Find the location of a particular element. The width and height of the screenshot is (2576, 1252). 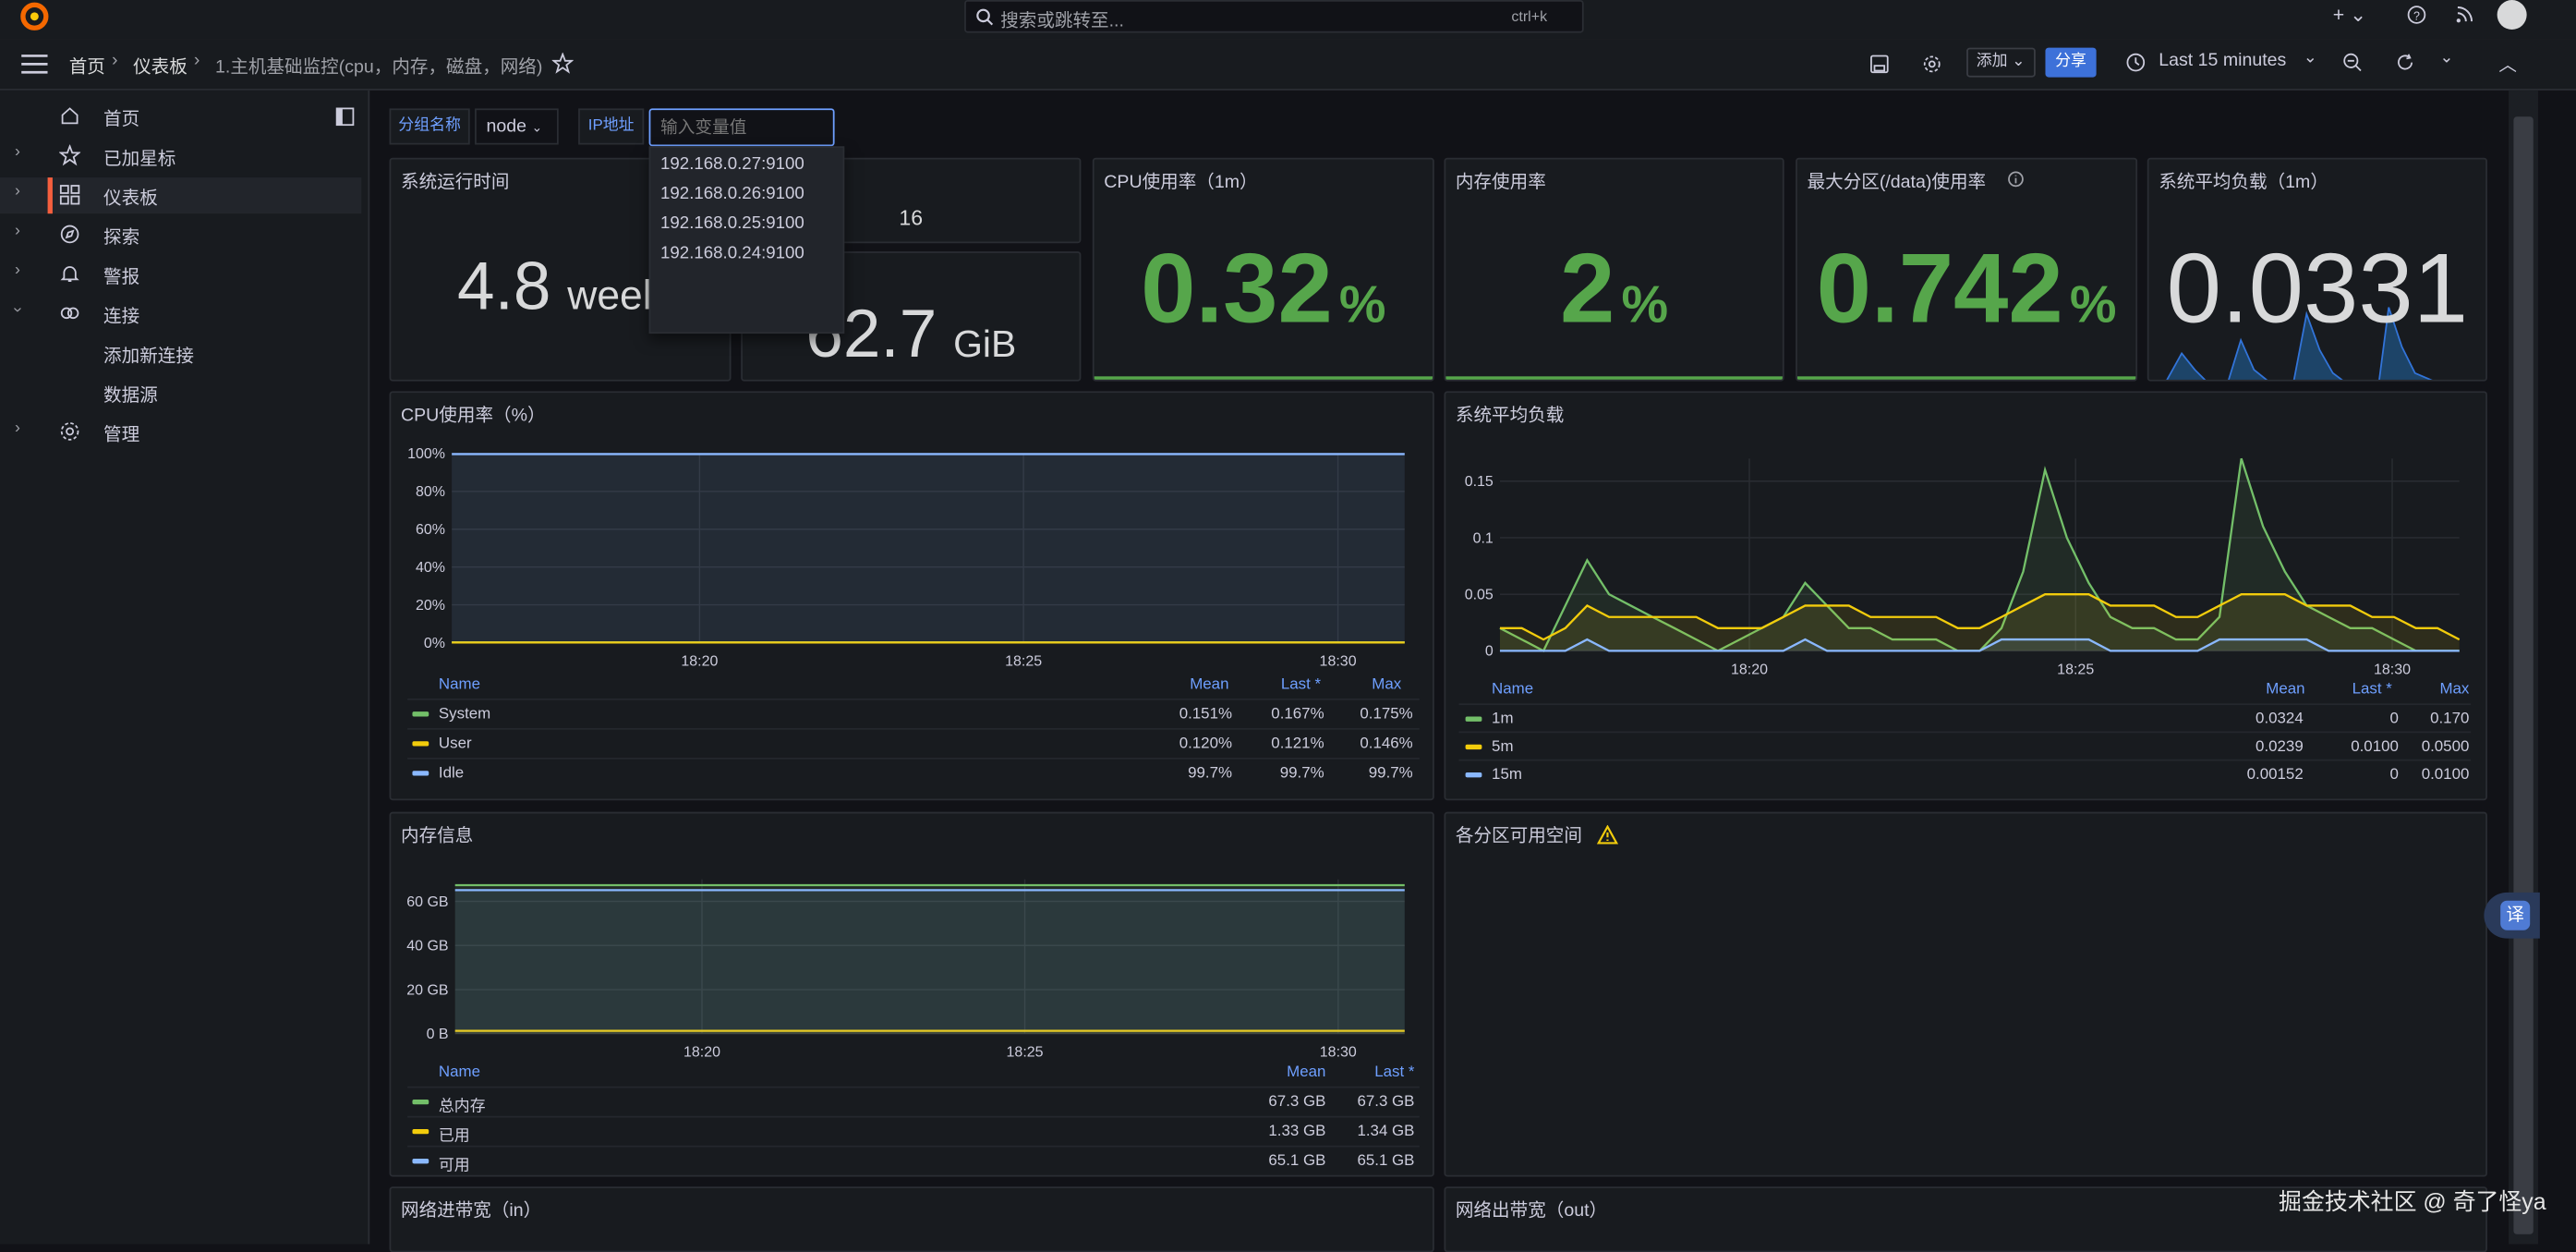

load1-panel: 系统平均负载（1m） 0.0331 is located at coordinates (2317, 270).